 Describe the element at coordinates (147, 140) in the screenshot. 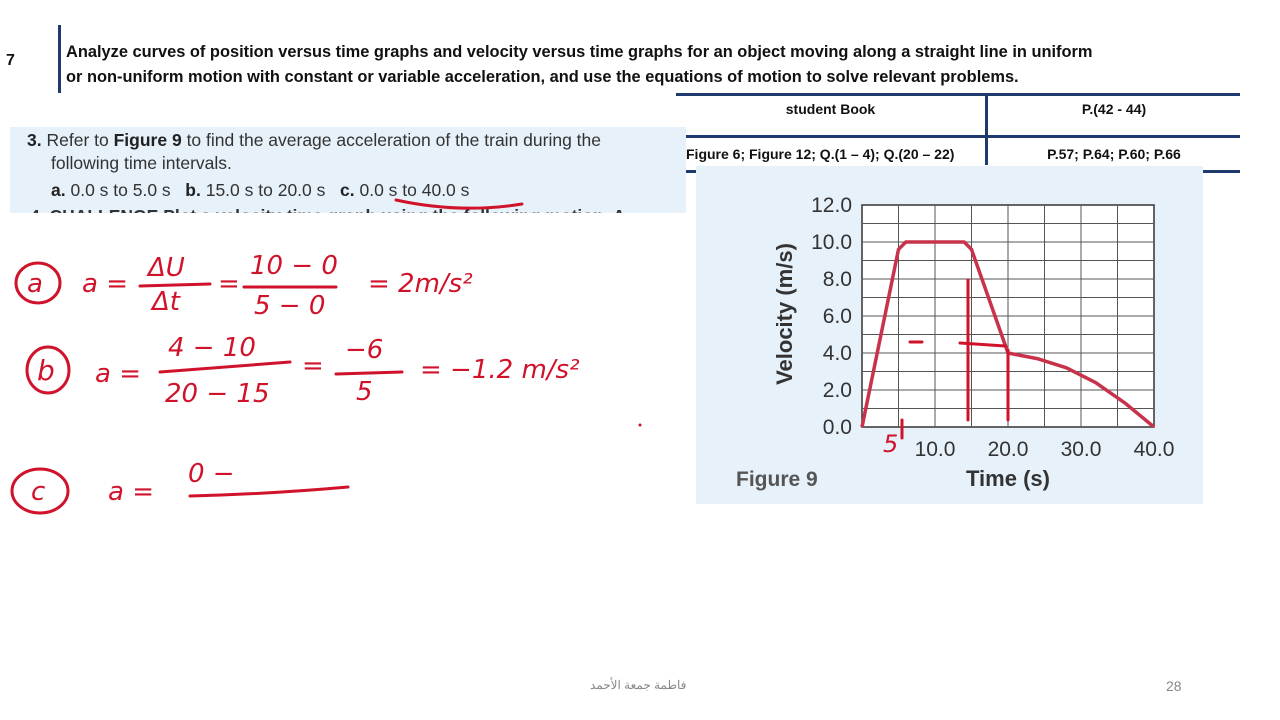

I see `figure-reference: Figure 9` at that location.